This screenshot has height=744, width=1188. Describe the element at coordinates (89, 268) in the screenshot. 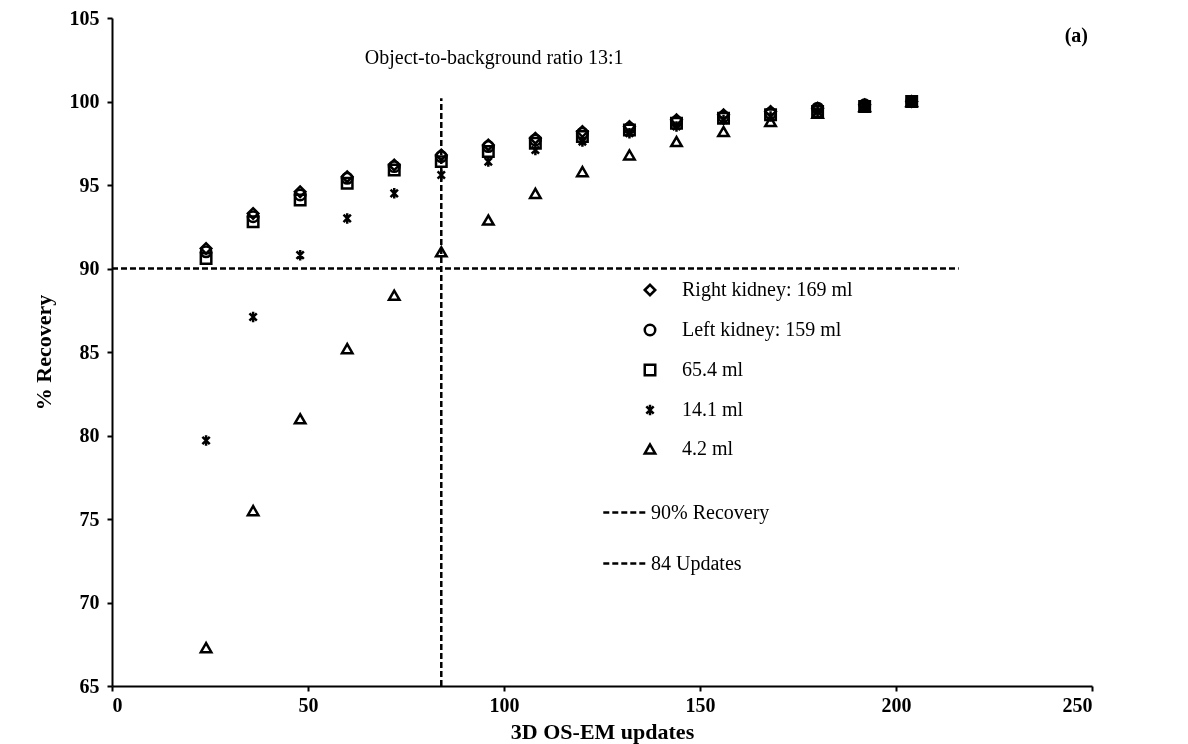

I see `y-tick-label: 90` at that location.